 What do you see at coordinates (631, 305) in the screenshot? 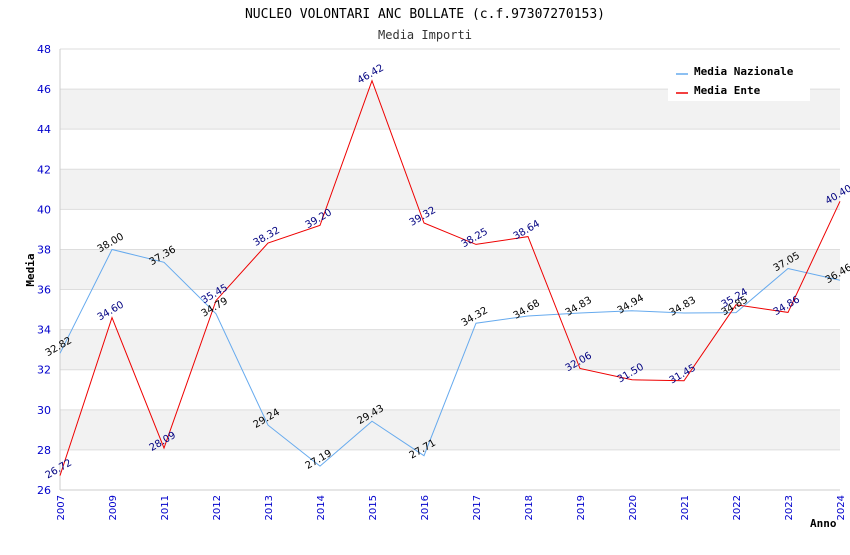
I see `data-label-nazionale: 34.94` at bounding box center [631, 305].